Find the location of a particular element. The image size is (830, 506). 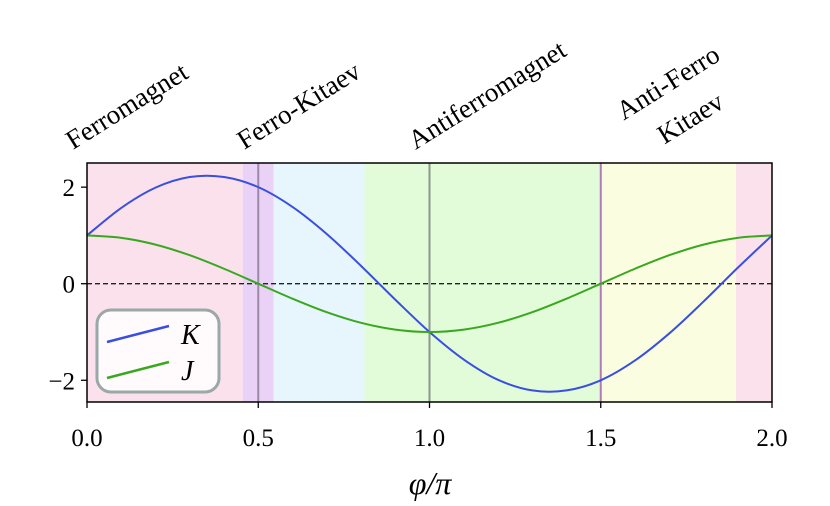

y-tick-label: 2 is located at coordinates (69, 188).